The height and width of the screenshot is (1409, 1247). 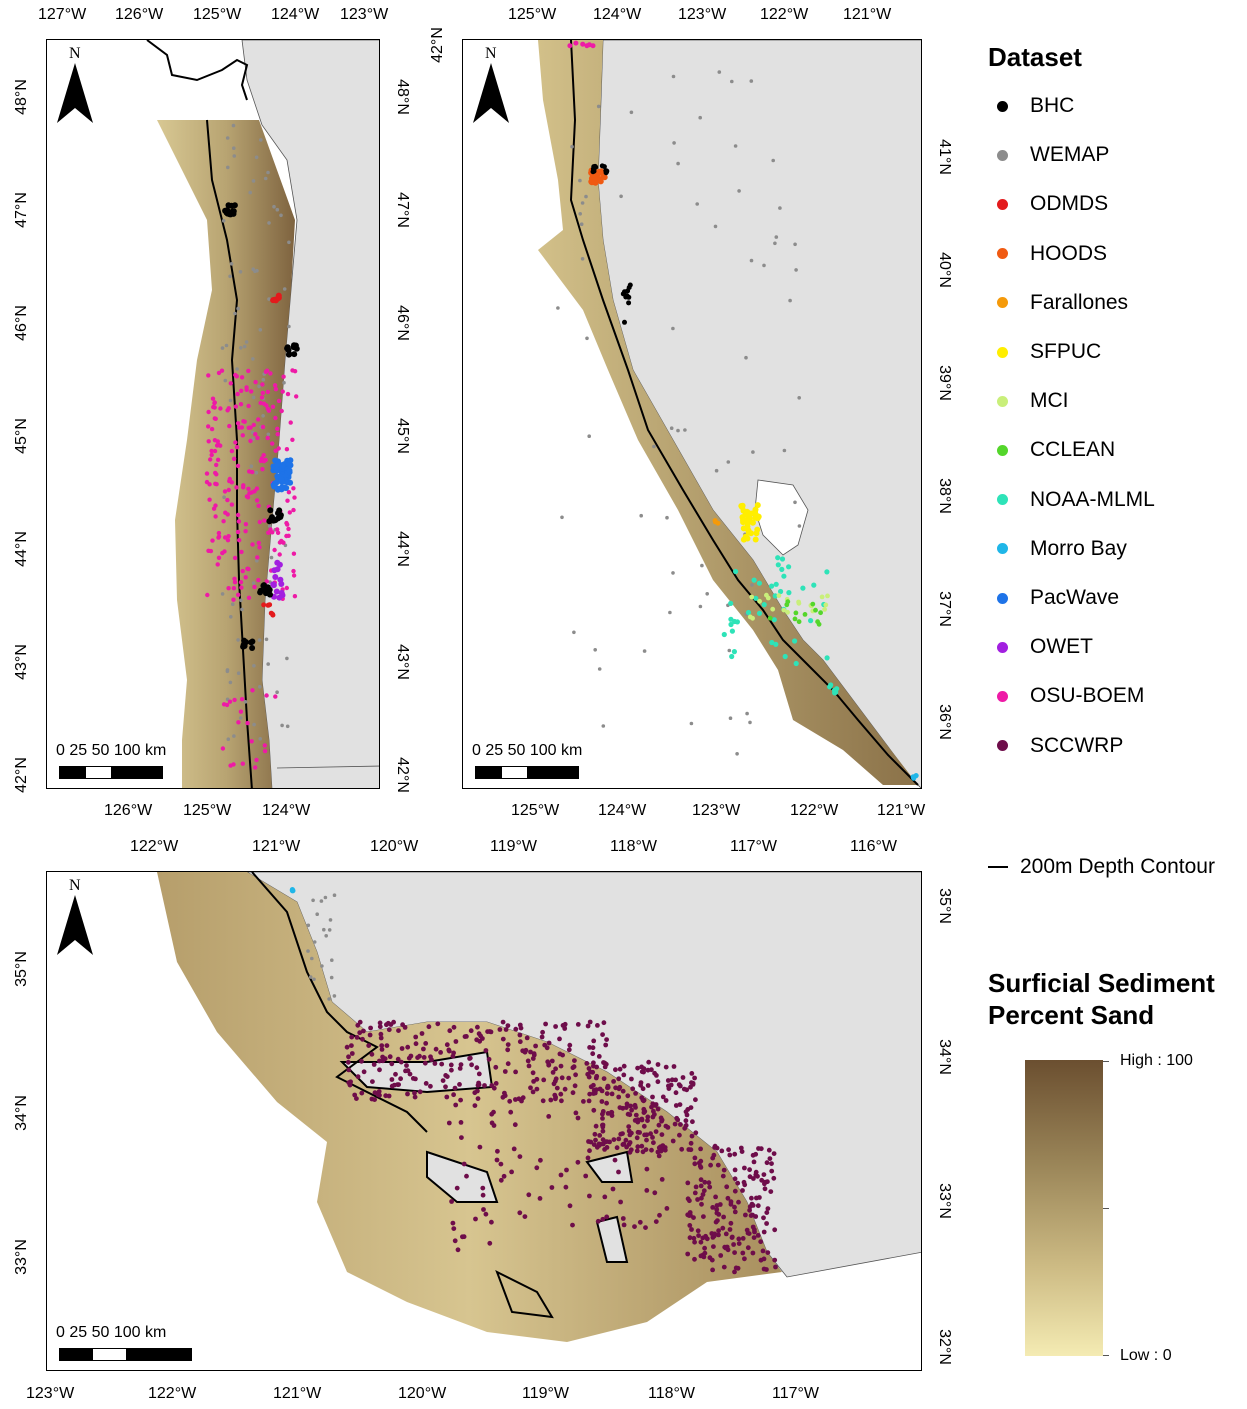 What do you see at coordinates (1052, 204) in the screenshot?
I see `legend-item-odmds: ODMDS` at bounding box center [1052, 204].